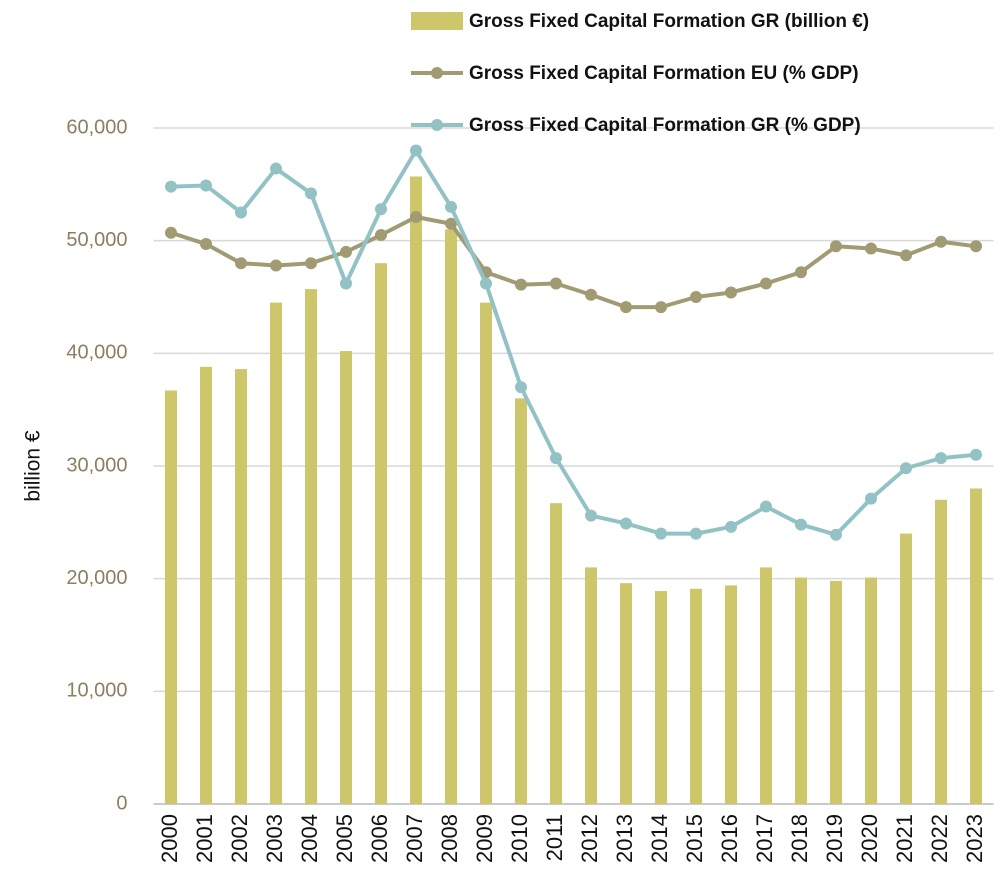  I want to click on y-tick-label: 20,000, so click(96, 578).